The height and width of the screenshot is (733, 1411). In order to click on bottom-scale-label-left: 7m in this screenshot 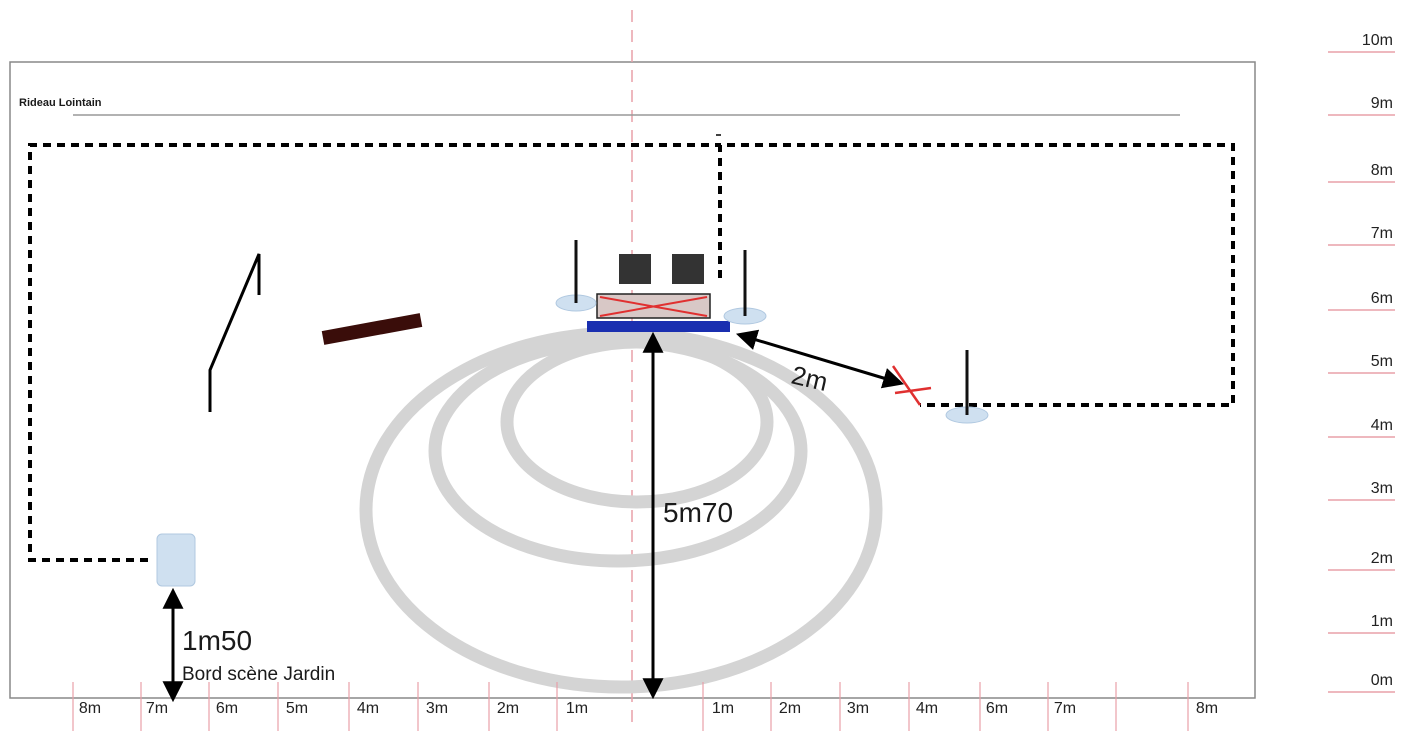, I will do `click(157, 708)`.